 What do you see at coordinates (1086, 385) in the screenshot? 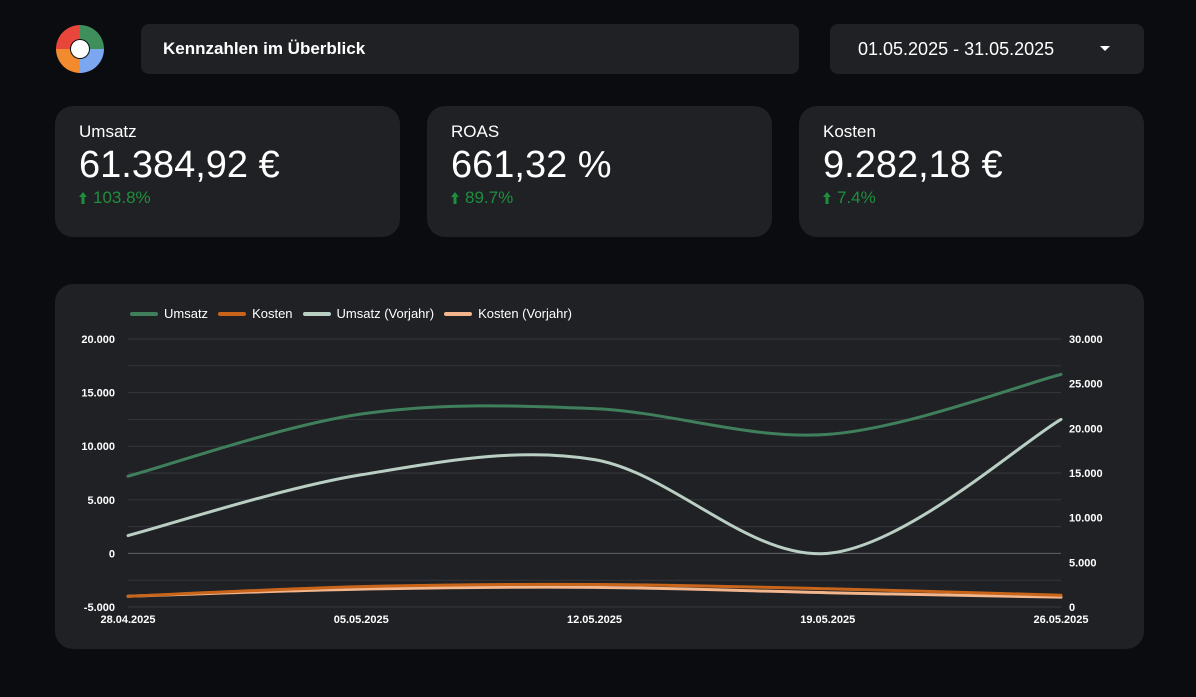
I see `y-right-tick-label: 25.000` at bounding box center [1086, 385].